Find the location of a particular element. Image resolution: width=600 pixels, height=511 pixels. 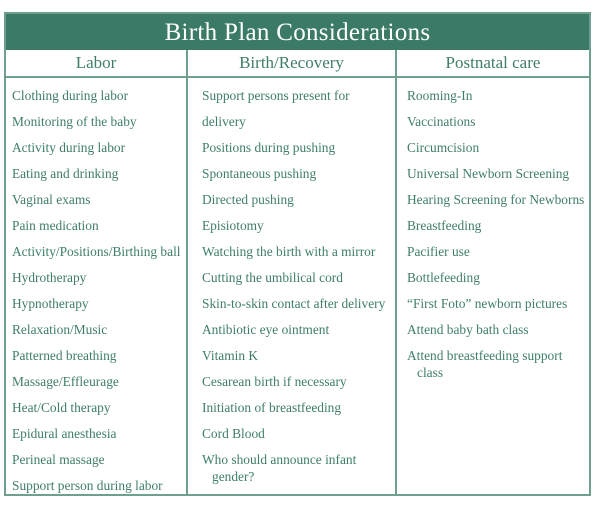

list-item: Attend breastfeeding support class is located at coordinates (485, 364).